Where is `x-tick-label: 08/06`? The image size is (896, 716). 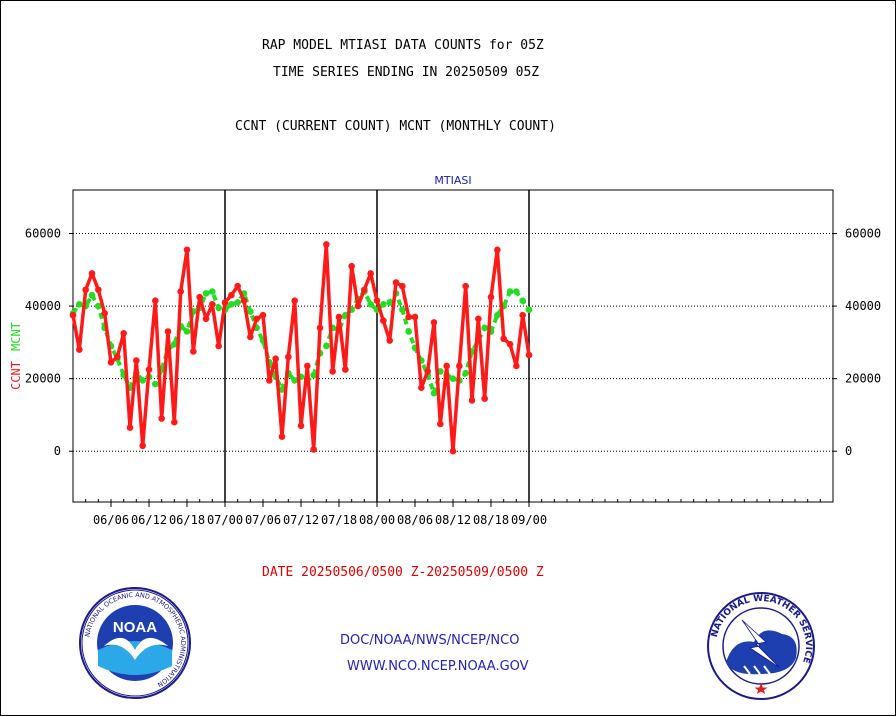
x-tick-label: 08/06 is located at coordinates (415, 520).